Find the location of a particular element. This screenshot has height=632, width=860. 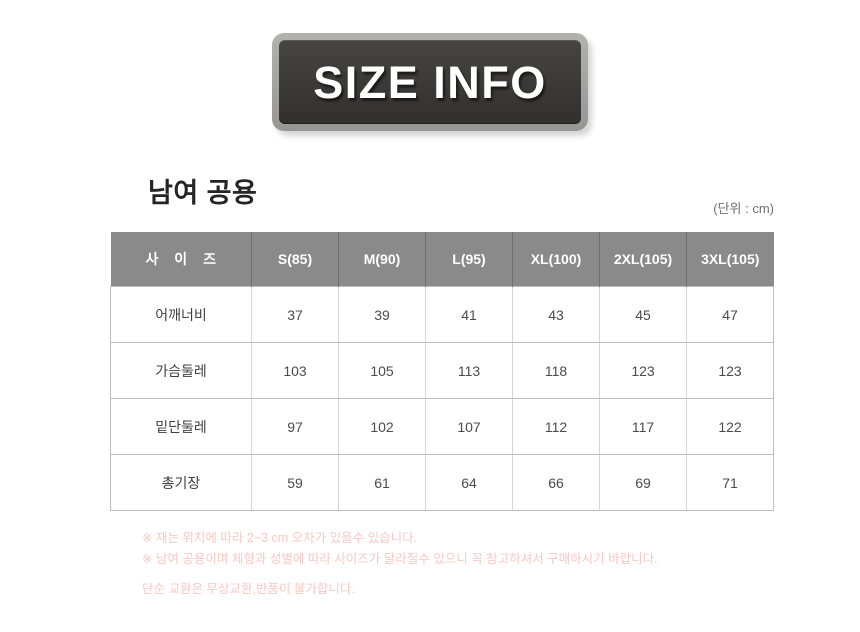

banner-frame: SIZE INFO is located at coordinates (430, 82).